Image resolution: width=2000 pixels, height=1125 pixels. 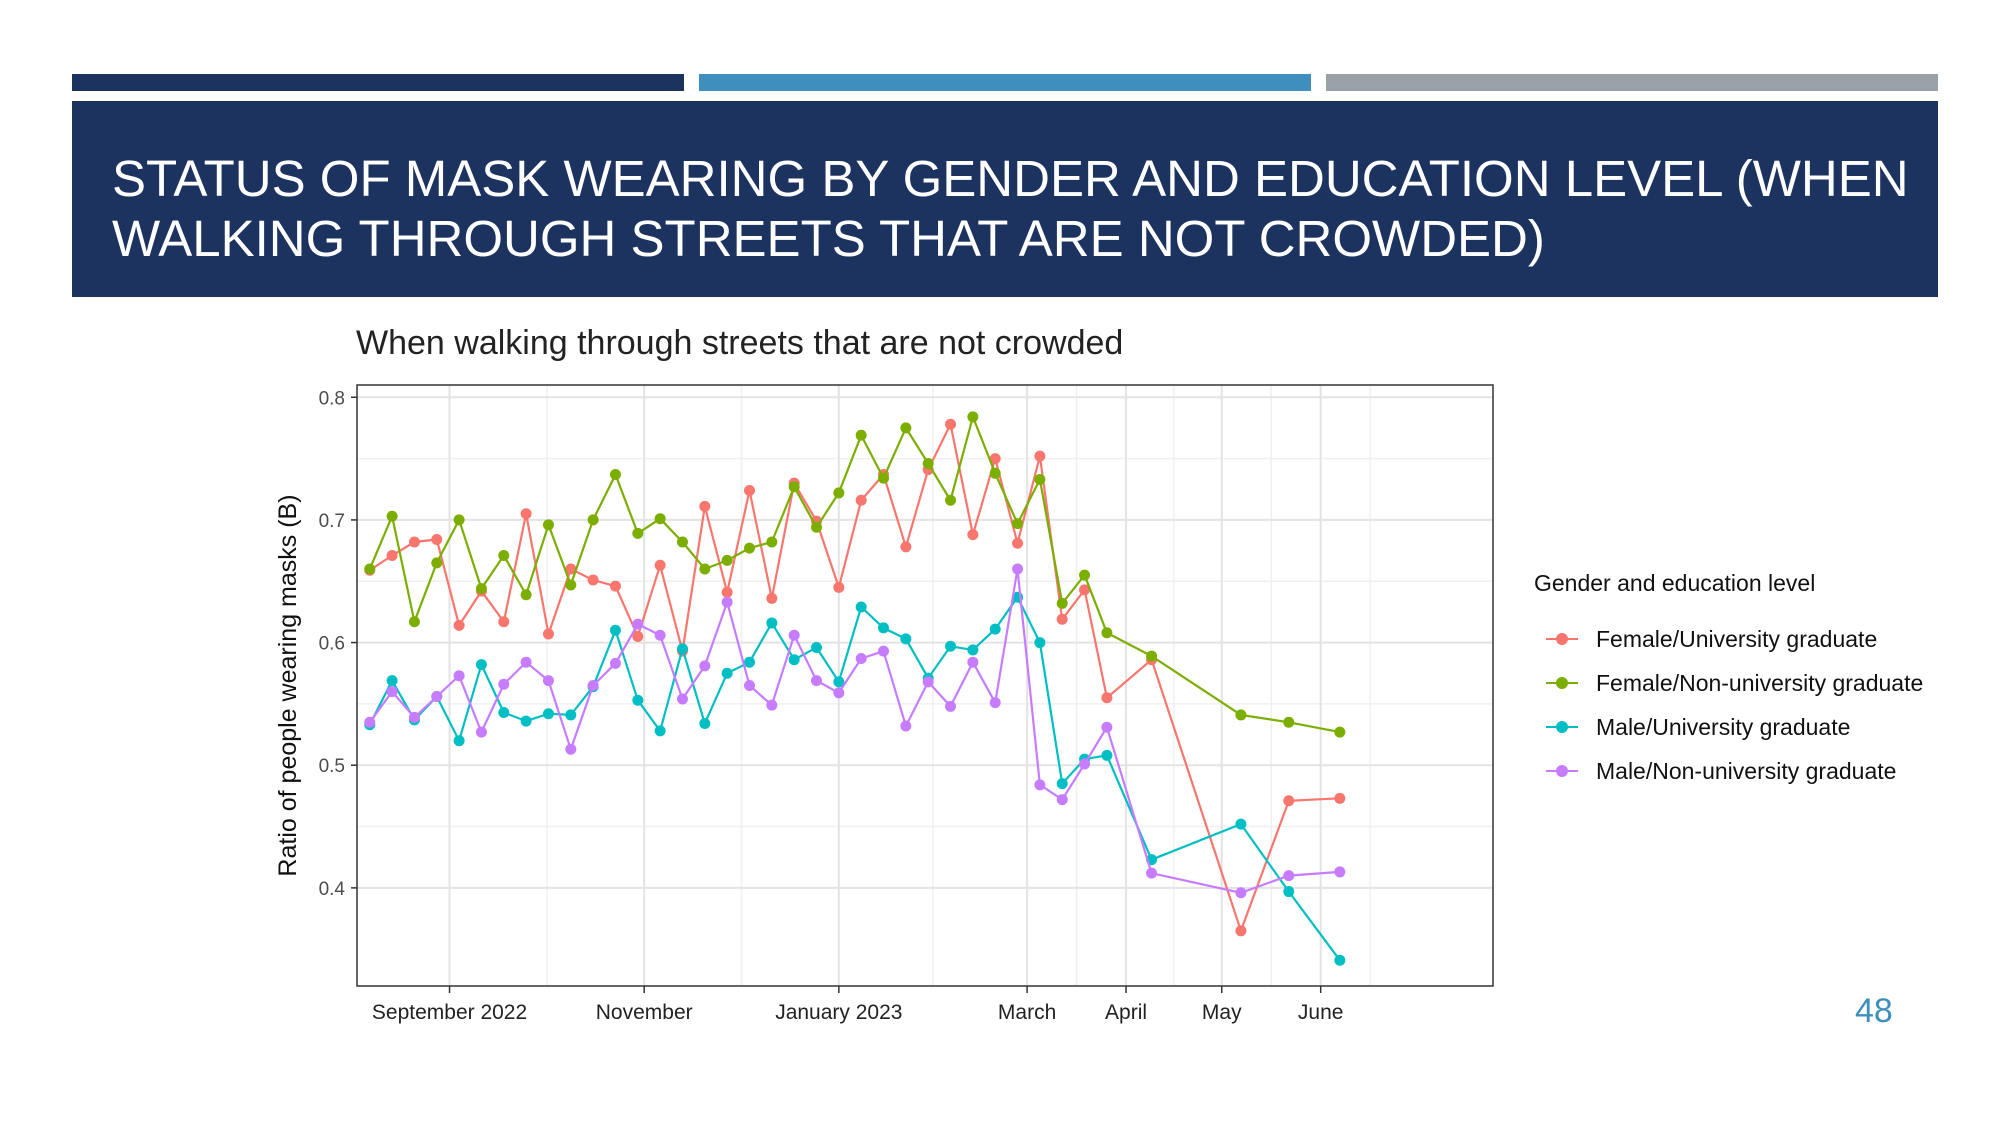 What do you see at coordinates (1027, 1012) in the screenshot?
I see `x-tick-label: March` at bounding box center [1027, 1012].